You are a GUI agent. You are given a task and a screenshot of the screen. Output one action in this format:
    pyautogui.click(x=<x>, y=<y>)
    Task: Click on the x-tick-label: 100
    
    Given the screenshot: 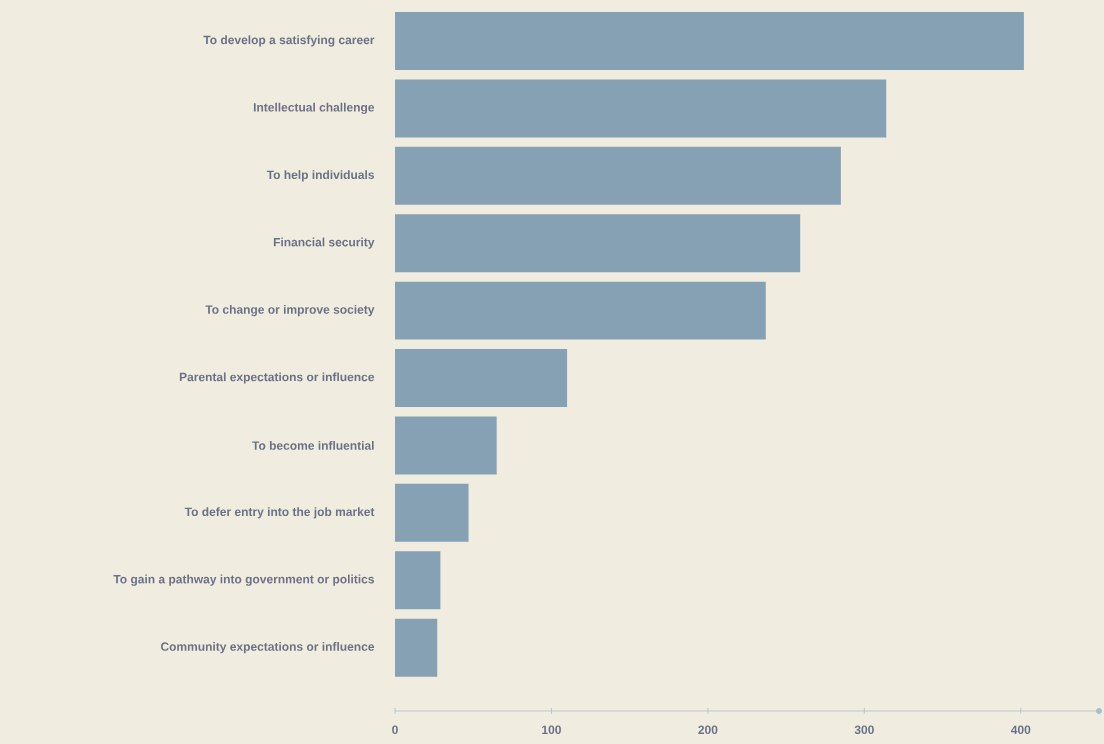 What is the action you would take?
    pyautogui.click(x=551, y=730)
    